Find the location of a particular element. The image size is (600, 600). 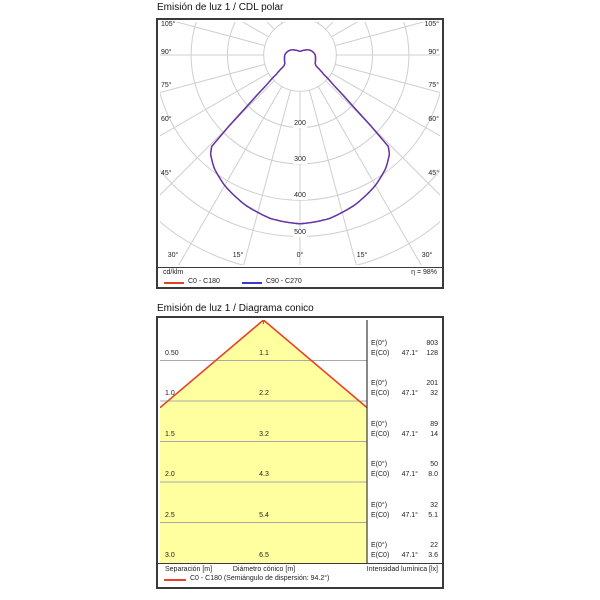

polar-chart-title: Emisión de luz 1 / CDL polar is located at coordinates (220, 7).